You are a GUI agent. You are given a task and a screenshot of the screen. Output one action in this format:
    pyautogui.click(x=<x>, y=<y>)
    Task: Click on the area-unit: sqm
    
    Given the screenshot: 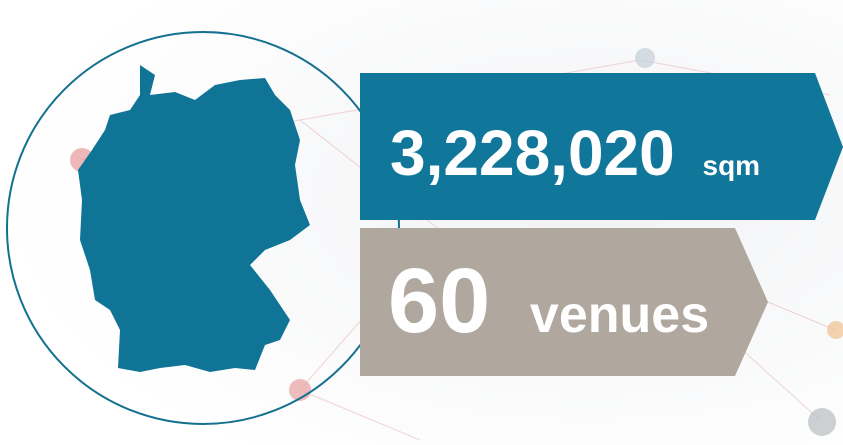 What is the action you would take?
    pyautogui.click(x=732, y=165)
    